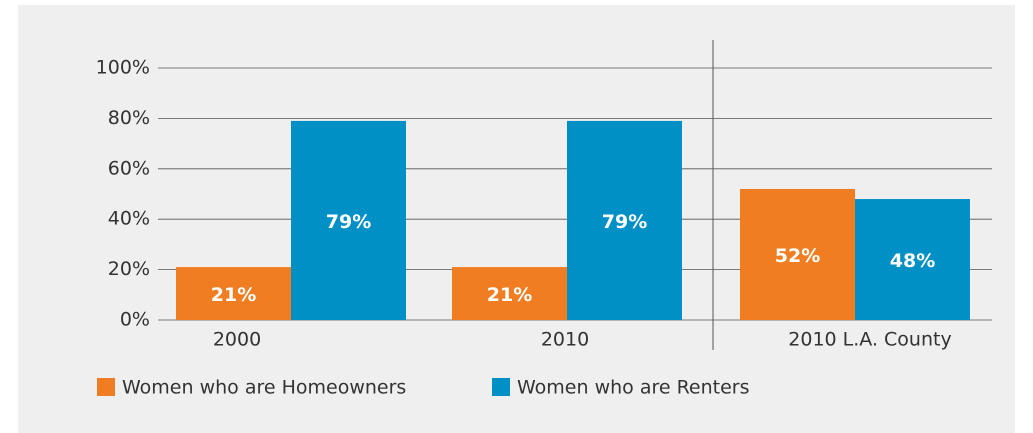 Image resolution: width=1033 pixels, height=433 pixels. I want to click on y-tick-label: 0%, so click(135, 320).